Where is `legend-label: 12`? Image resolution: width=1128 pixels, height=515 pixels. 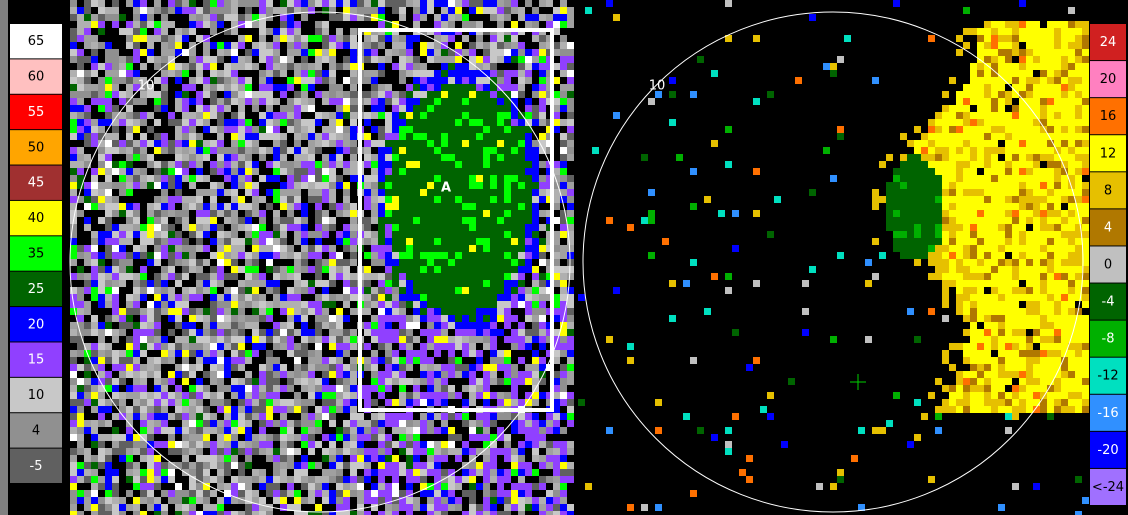
legend-label: 12 is located at coordinates (1108, 153).